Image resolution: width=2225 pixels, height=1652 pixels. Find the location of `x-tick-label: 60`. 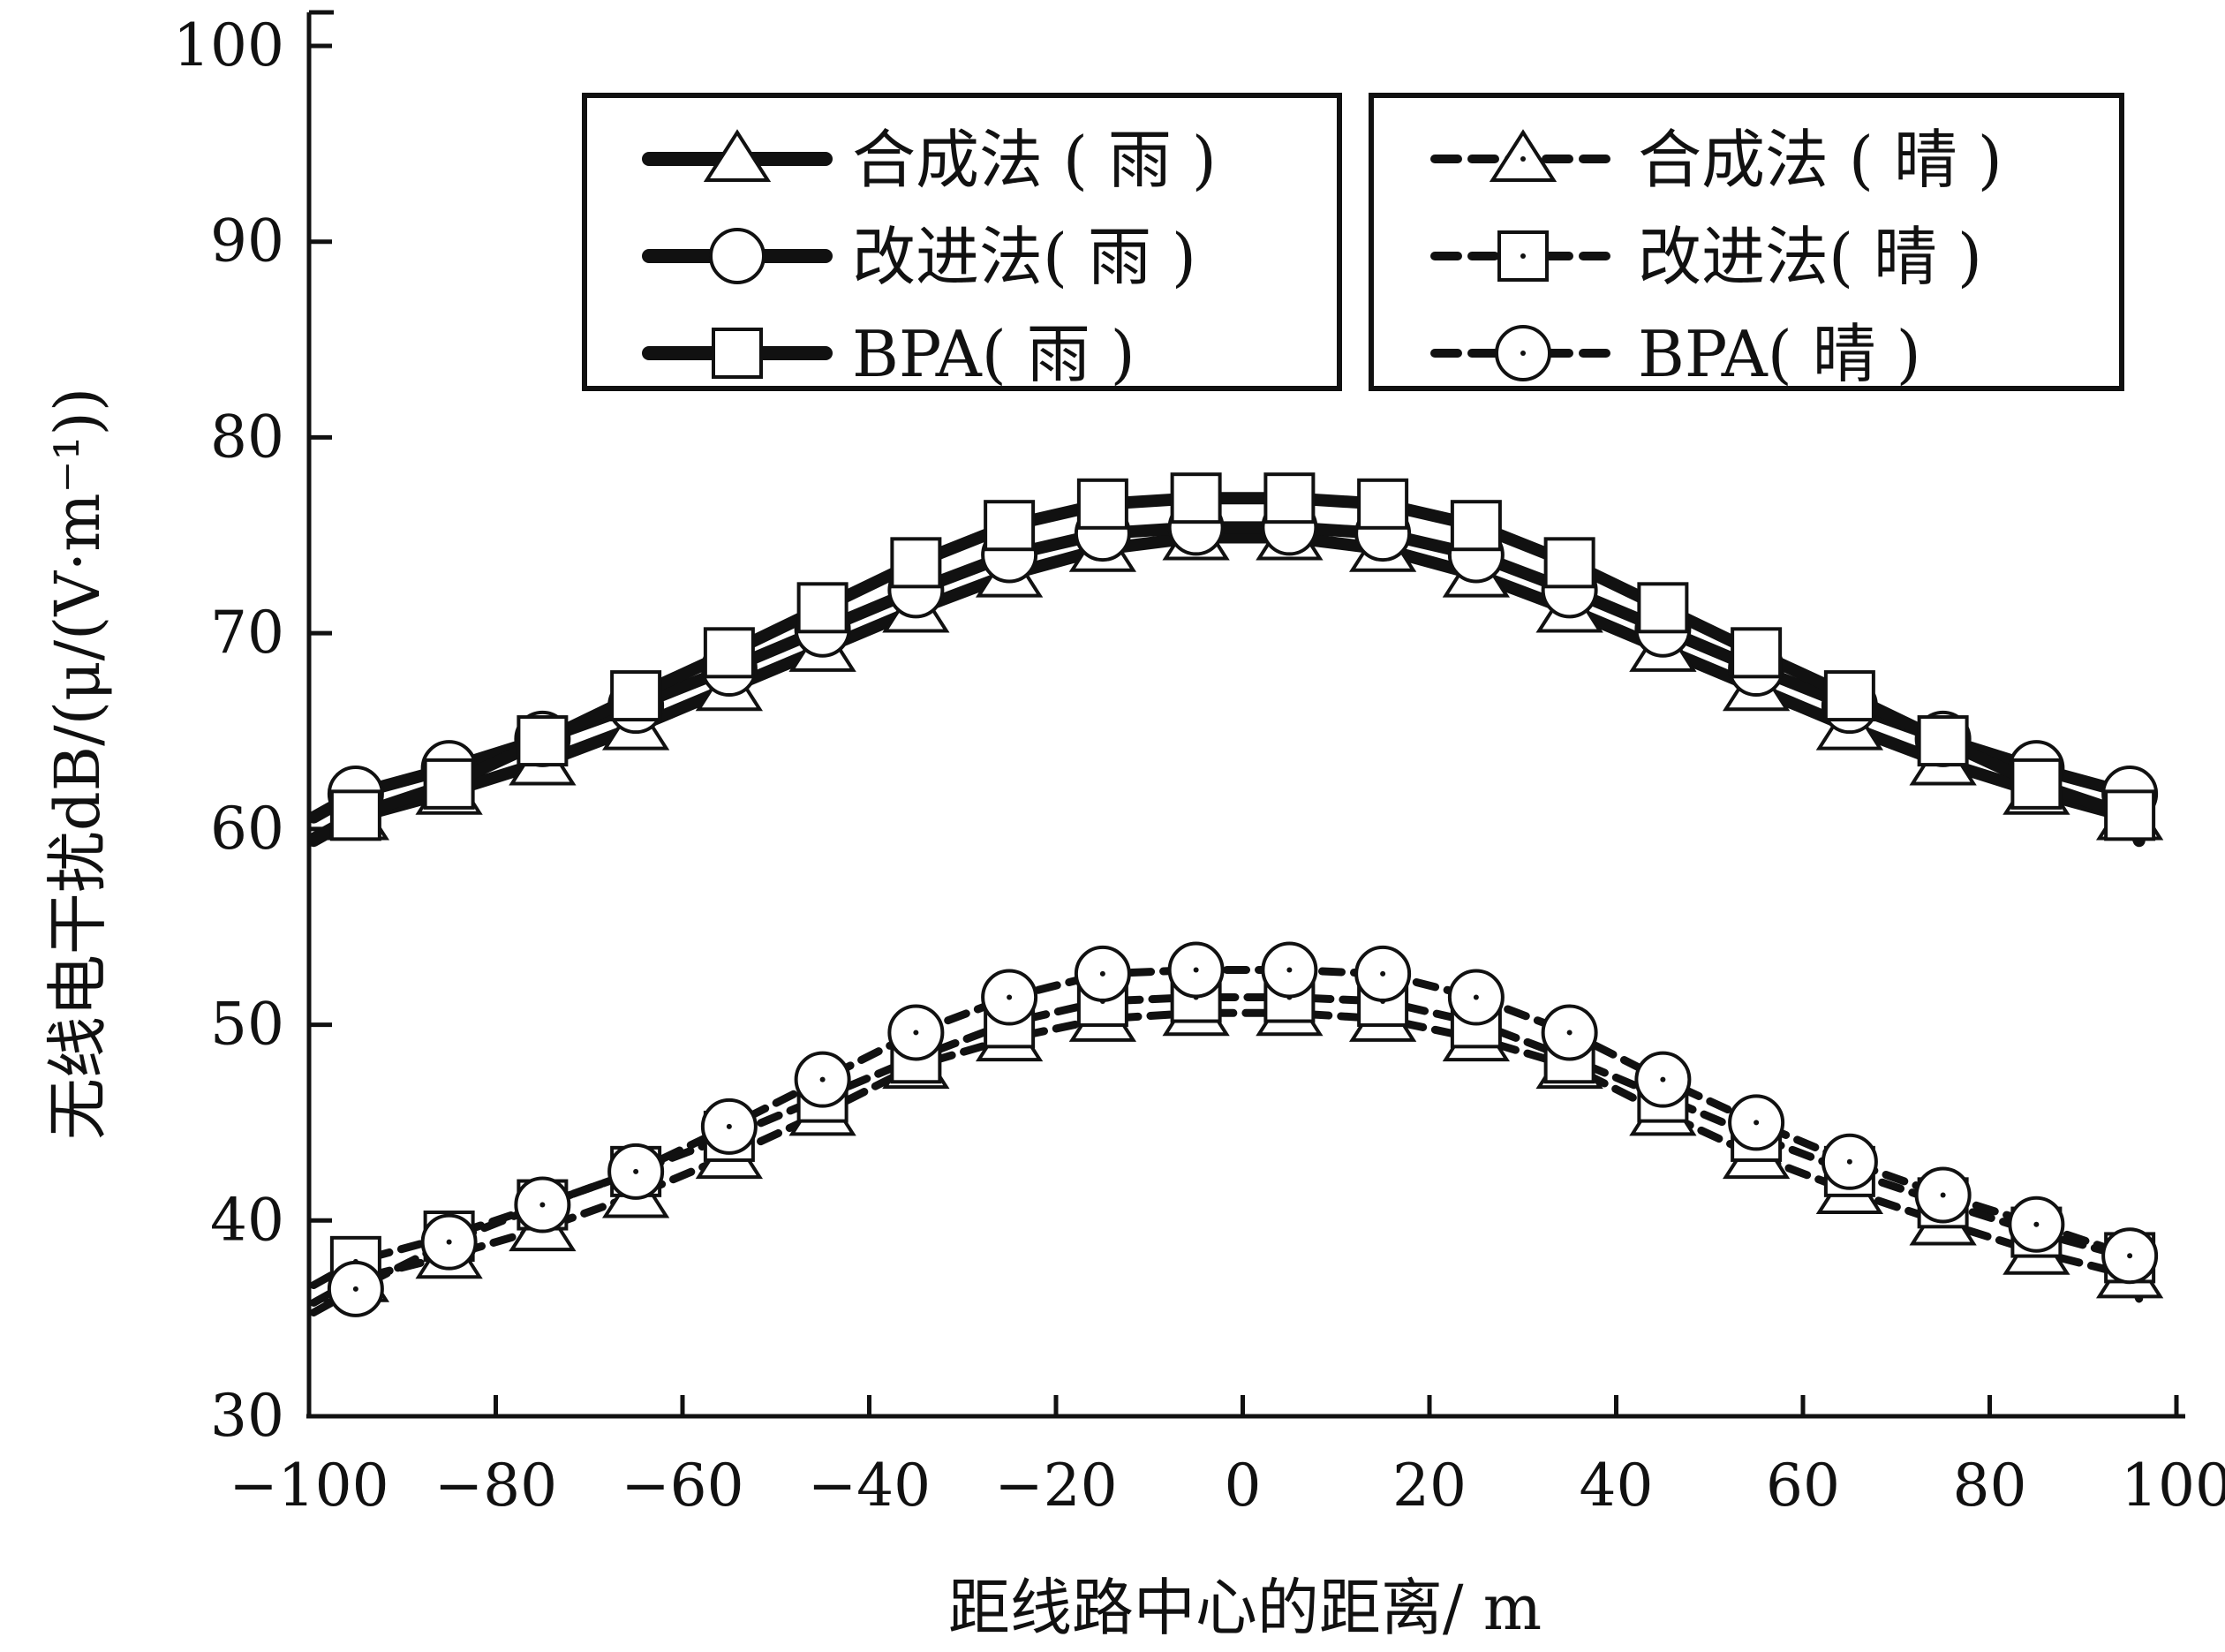

x-tick-label: 60 is located at coordinates (1803, 1486).